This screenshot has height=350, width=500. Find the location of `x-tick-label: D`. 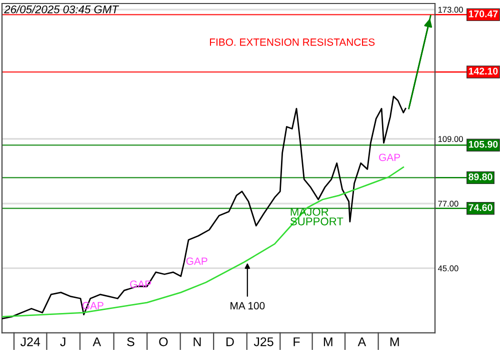

x-tick-label: D is located at coordinates (230, 341).